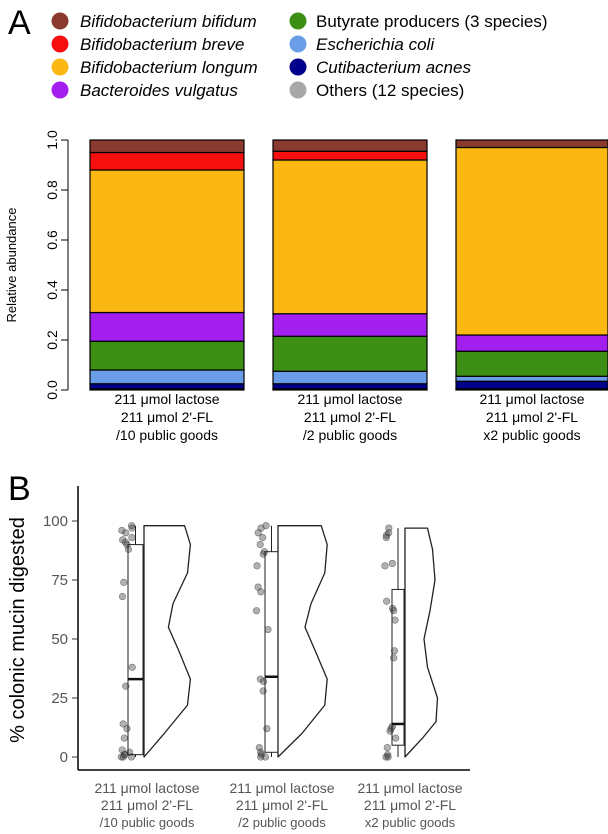 The height and width of the screenshot is (834, 608). Describe the element at coordinates (18, 630) in the screenshot. I see `y-axis-label: % colonic mucin digested` at that location.